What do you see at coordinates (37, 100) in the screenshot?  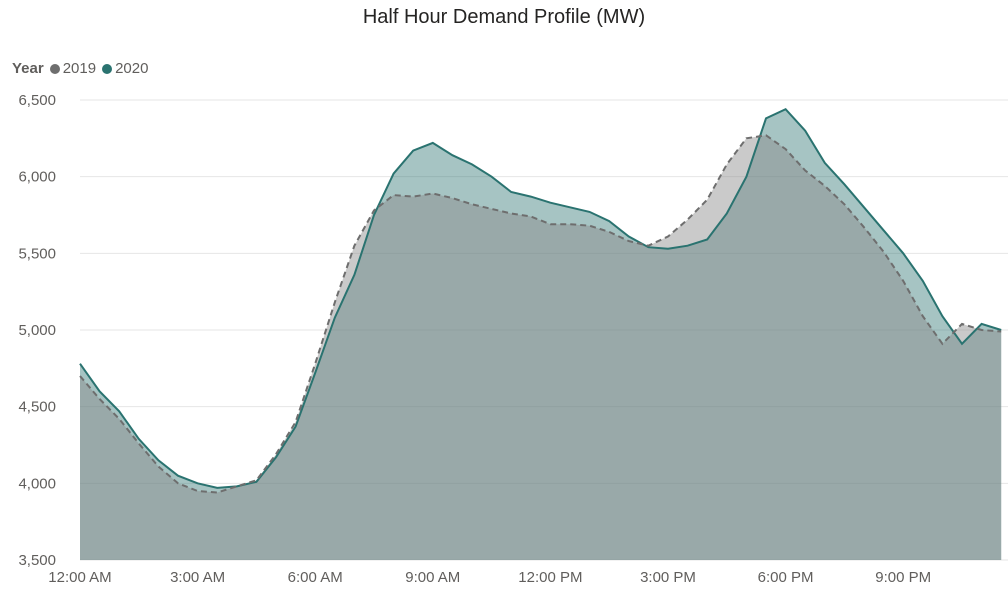 I see `y-tick-label: 6,500` at bounding box center [37, 100].